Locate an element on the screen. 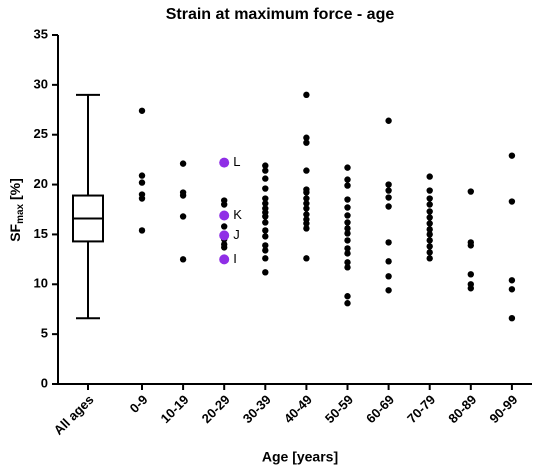 Image resolution: width=550 pixels, height=473 pixels. x-tick-label: All ages is located at coordinates (74, 415).